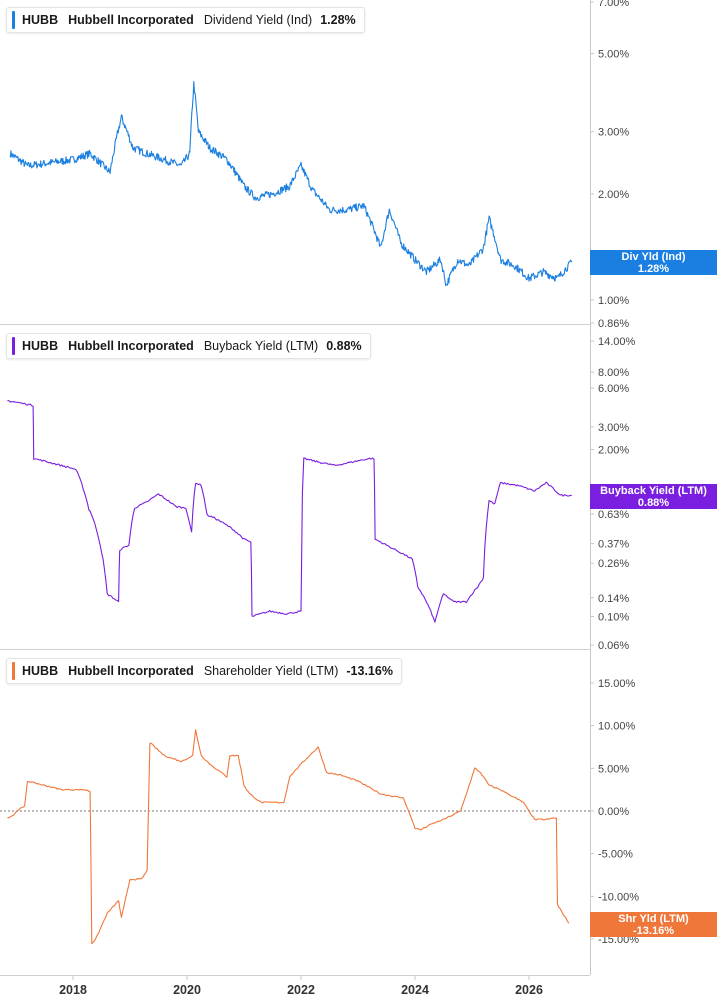 The width and height of the screenshot is (717, 1005). Describe the element at coordinates (261, 346) in the screenshot. I see `buyback-legend-metric: Buyback Yield (LTM)` at that location.